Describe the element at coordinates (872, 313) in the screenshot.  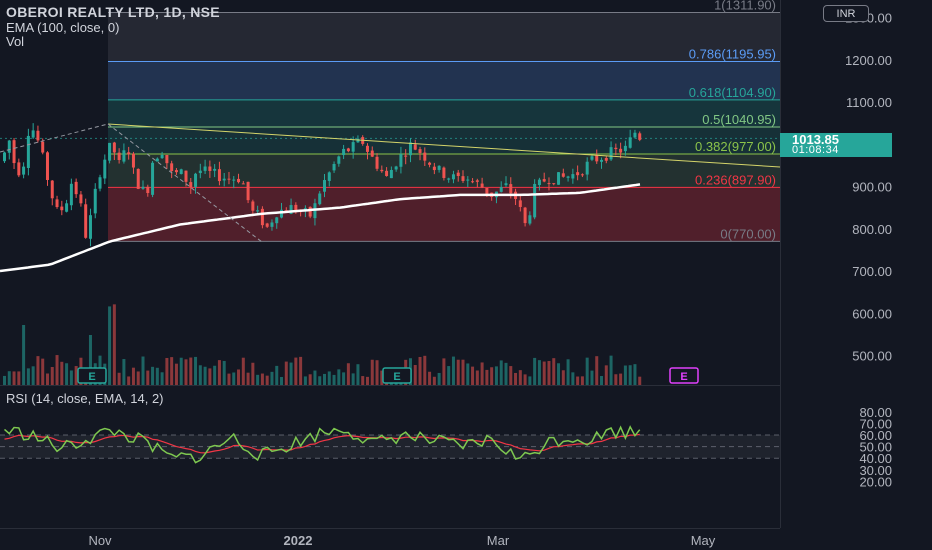
I see `price-tick-label: 600.00` at that location.